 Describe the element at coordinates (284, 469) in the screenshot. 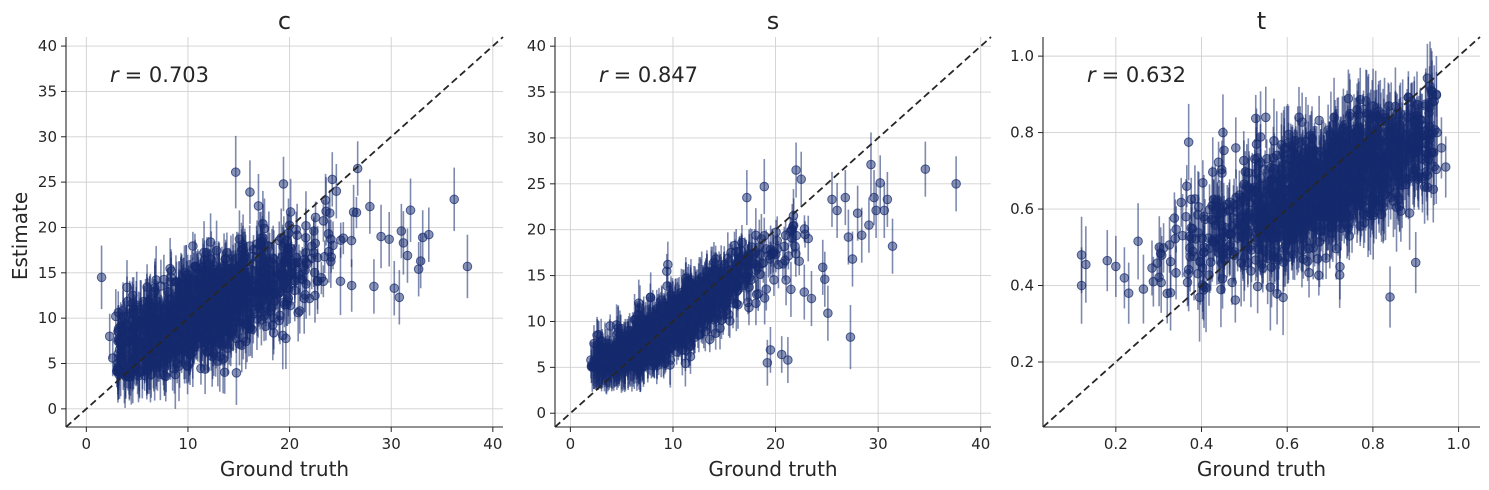

I see `x-axis-label: Ground truth` at that location.